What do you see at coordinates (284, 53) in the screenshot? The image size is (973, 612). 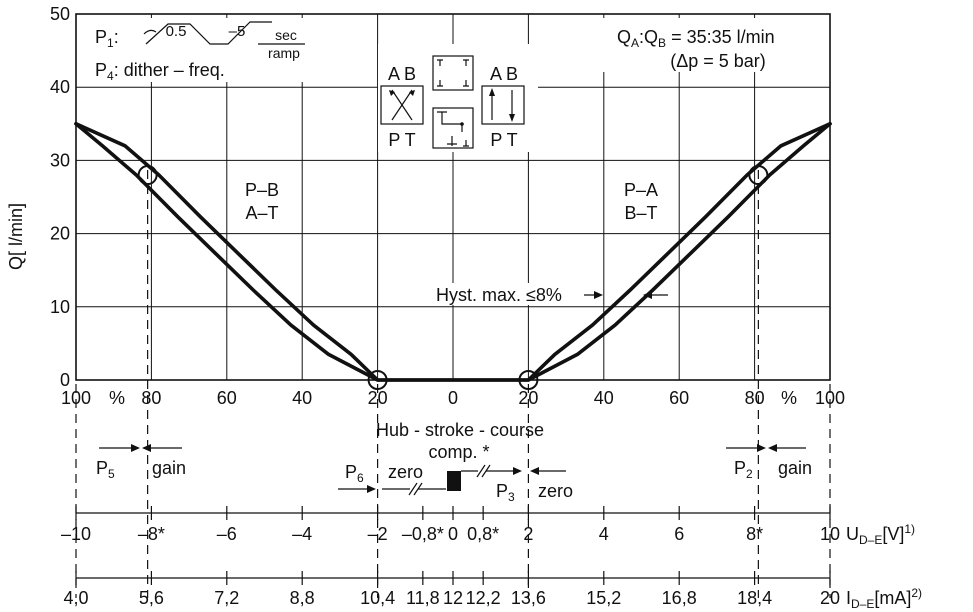 I see `ramp-ramp: ramp` at bounding box center [284, 53].